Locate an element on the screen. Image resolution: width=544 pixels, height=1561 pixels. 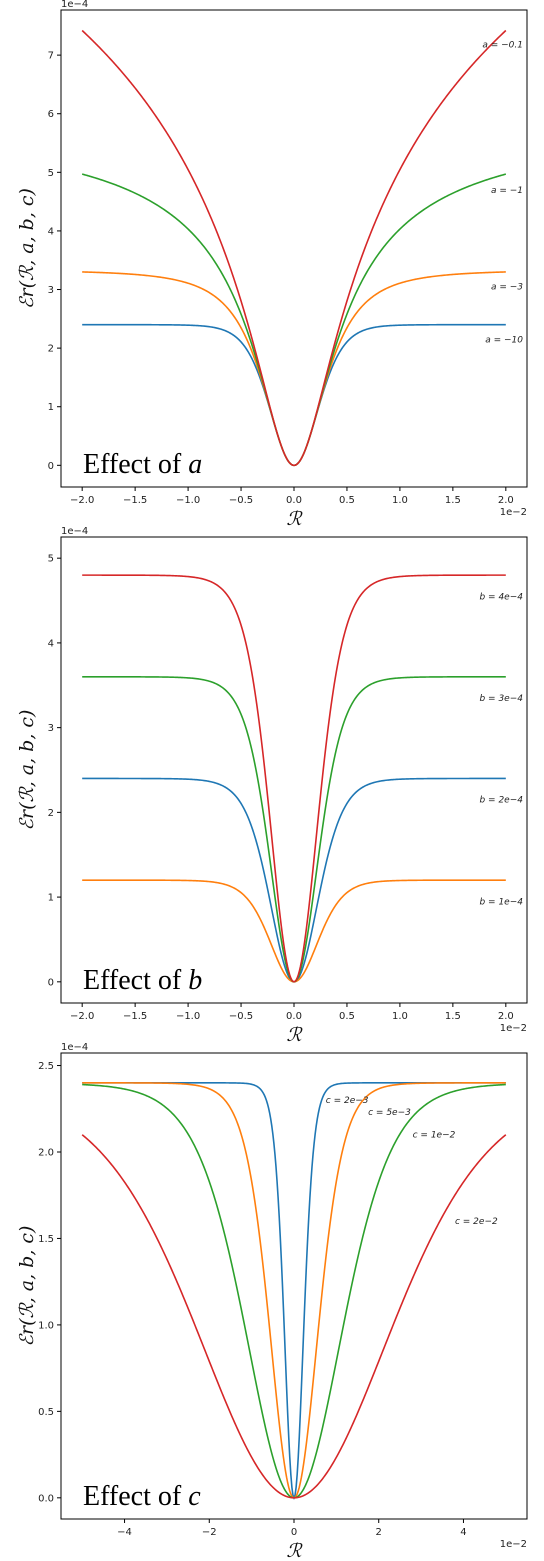
effect-annotation: Effect of c is located at coordinates (142, 1496).